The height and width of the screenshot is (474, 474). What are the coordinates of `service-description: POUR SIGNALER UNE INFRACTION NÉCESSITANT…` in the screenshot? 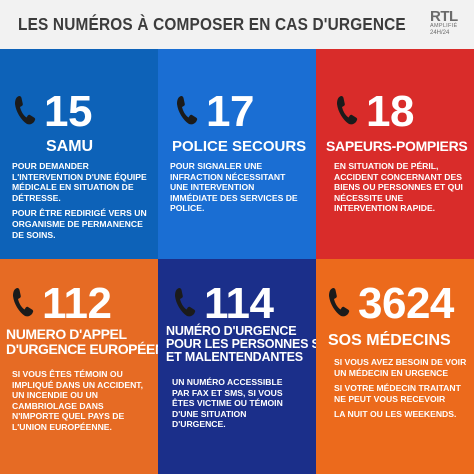 It's located at (234, 190).